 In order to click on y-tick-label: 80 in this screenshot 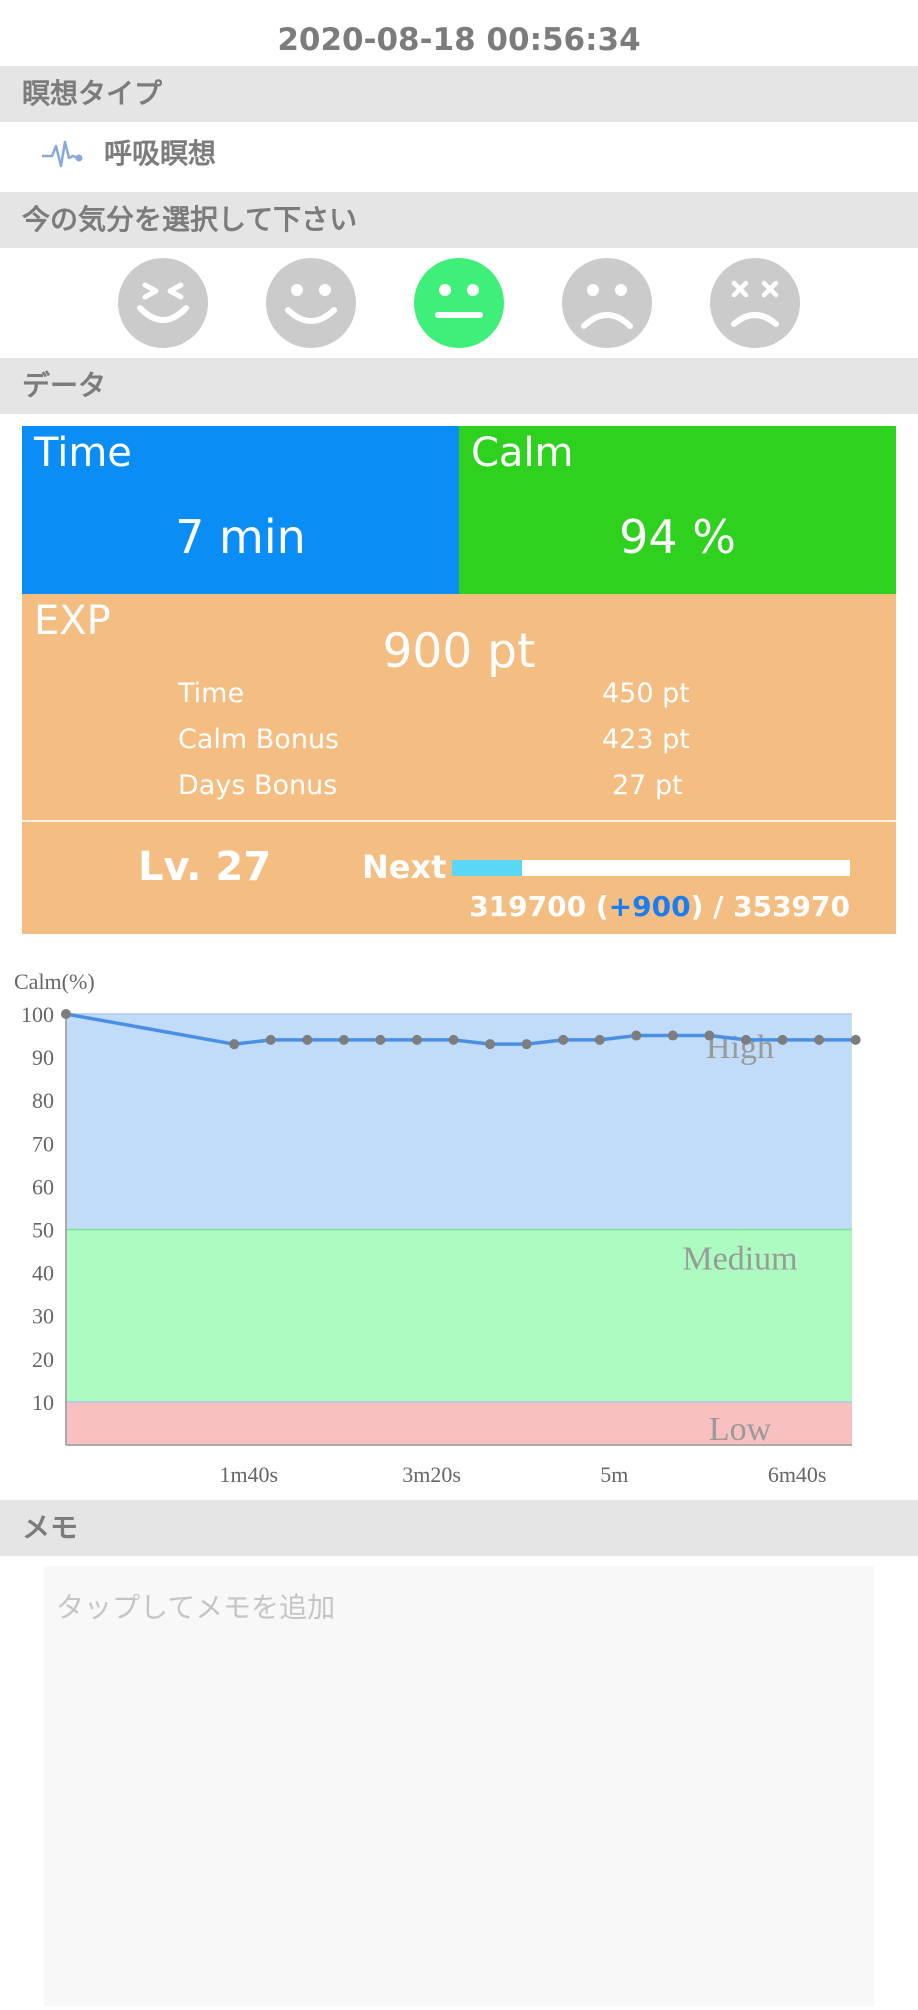, I will do `click(43, 1100)`.